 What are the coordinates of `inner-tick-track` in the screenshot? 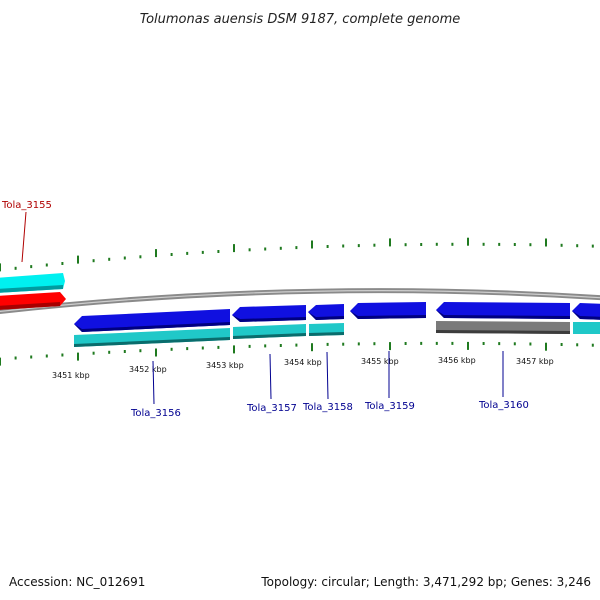 It's located at (297, 353).